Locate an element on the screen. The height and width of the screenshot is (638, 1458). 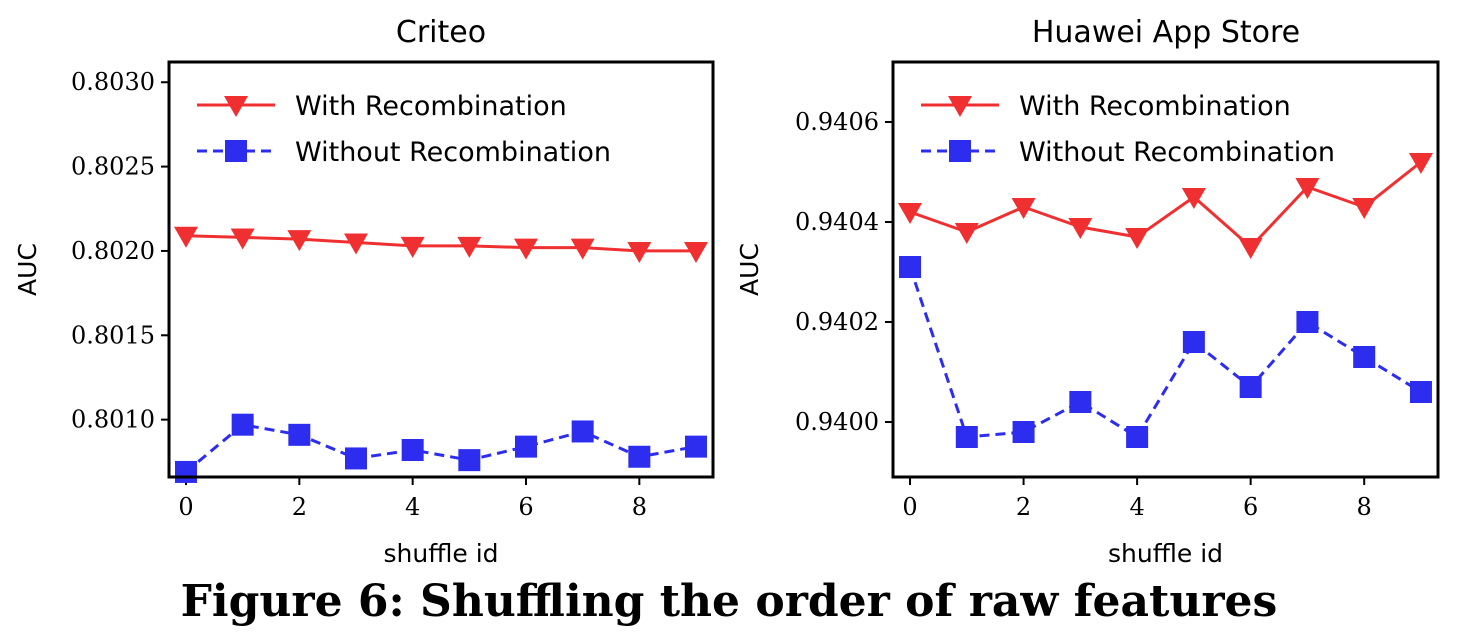
y-tick-label: 0.8020 is located at coordinates (113, 251).